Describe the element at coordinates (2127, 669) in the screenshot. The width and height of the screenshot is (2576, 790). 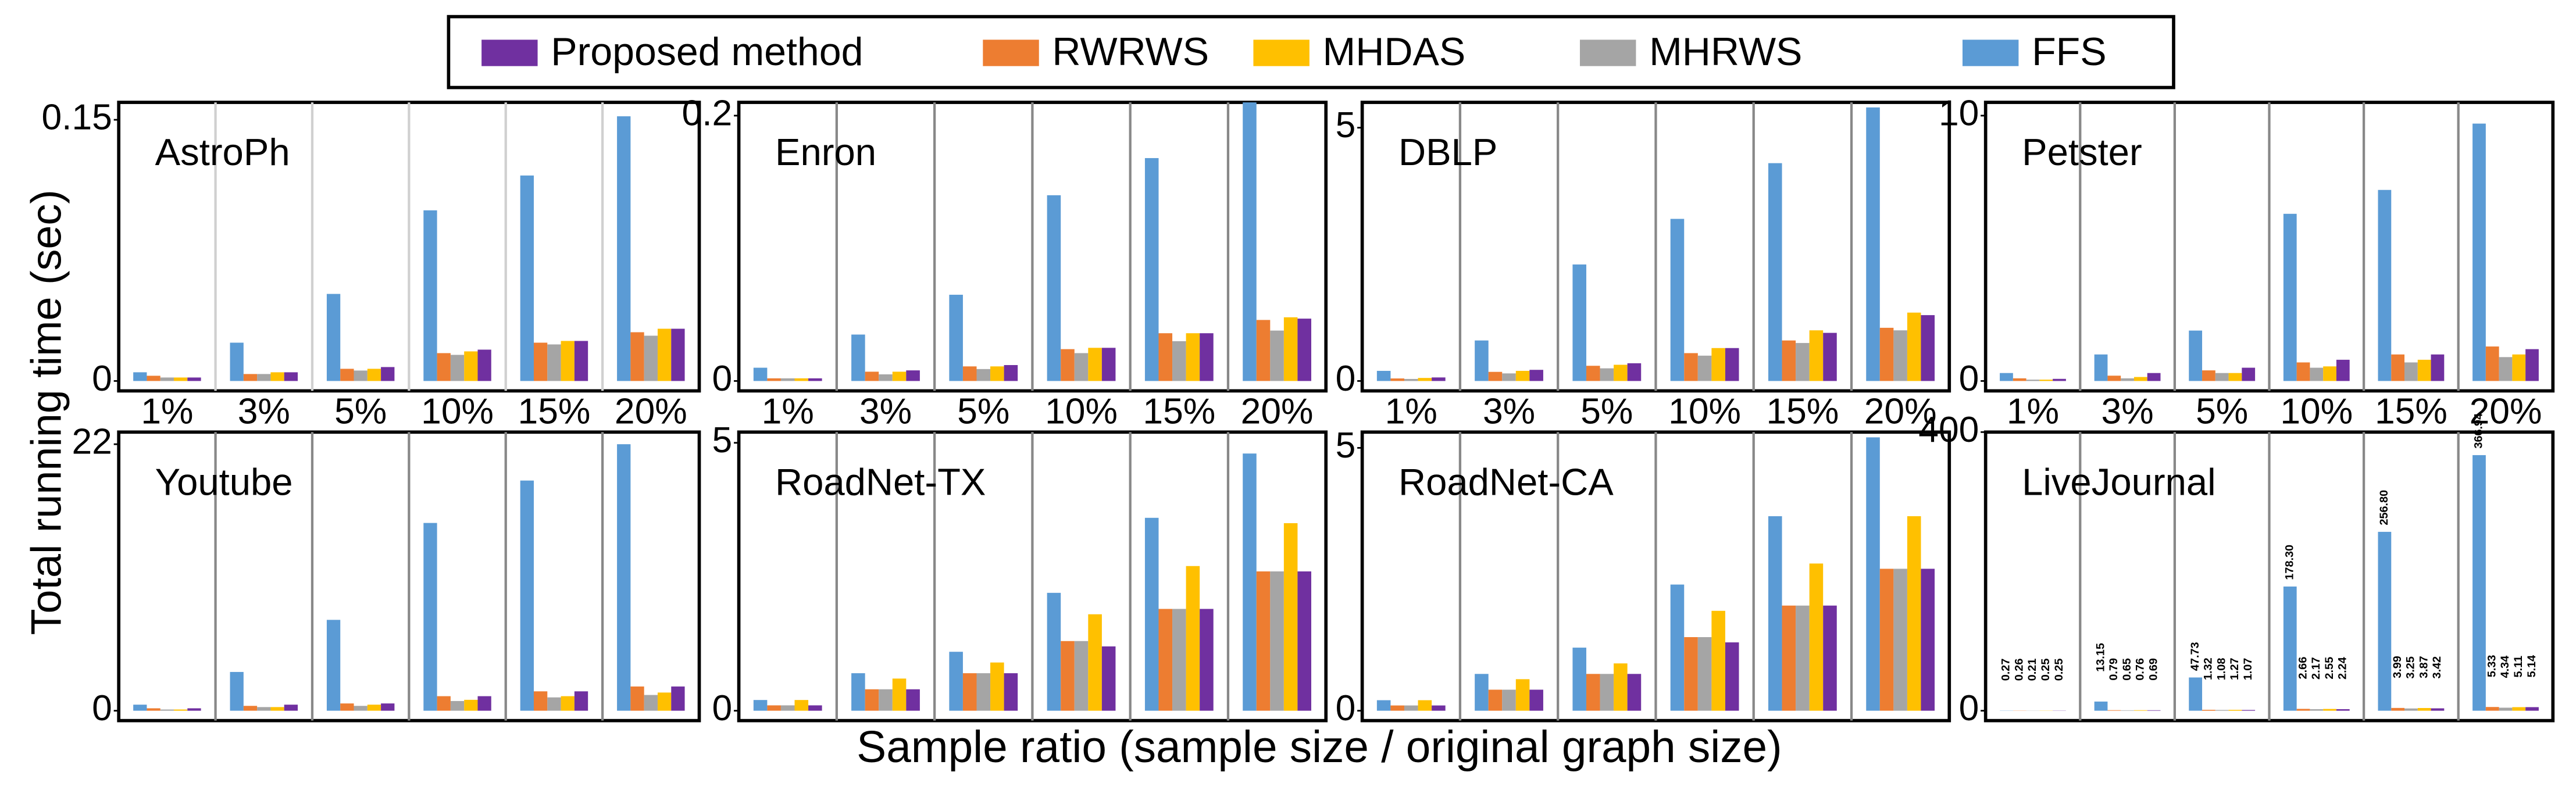
I see `data-label: 0.65` at that location.